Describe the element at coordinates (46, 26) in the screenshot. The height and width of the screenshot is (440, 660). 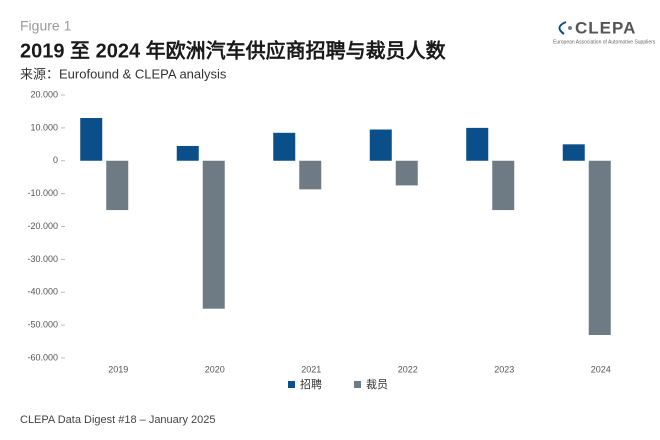
I see `figure-label: Figure 1` at that location.